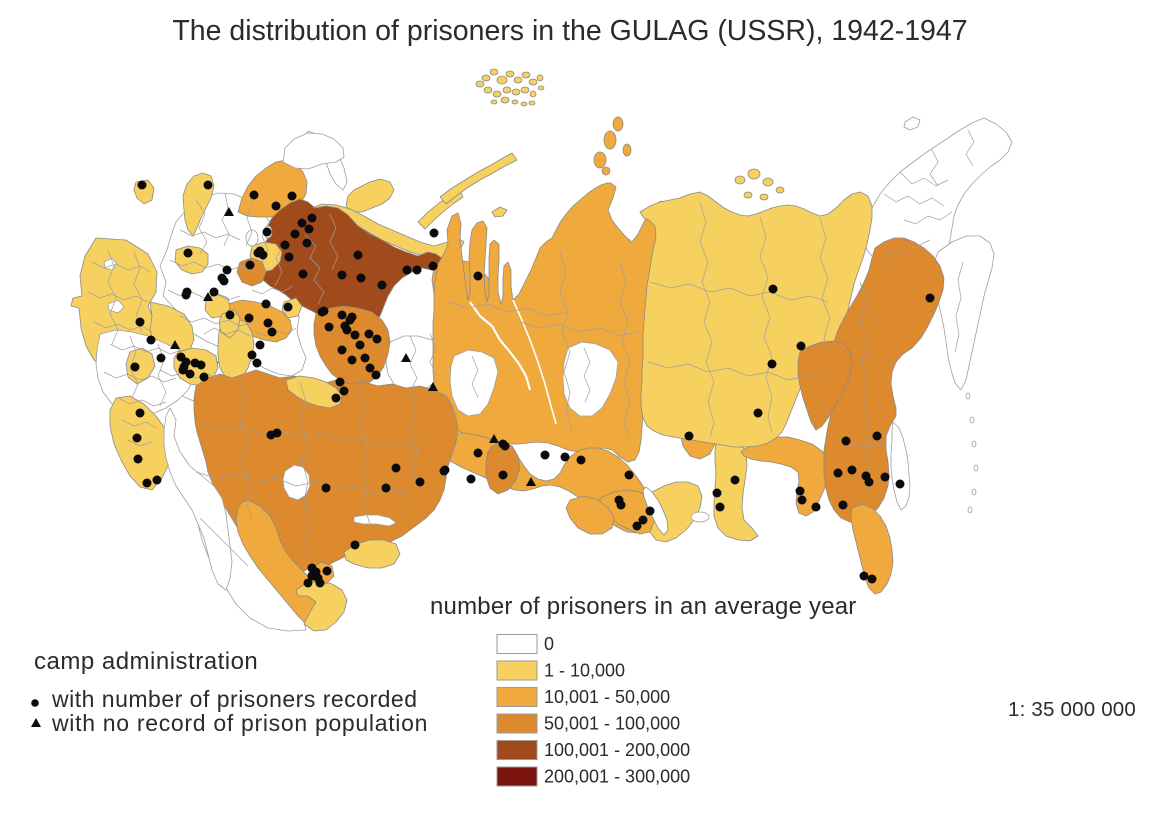  I want to click on svg-text: 1 - 10,000, so click(584, 671).